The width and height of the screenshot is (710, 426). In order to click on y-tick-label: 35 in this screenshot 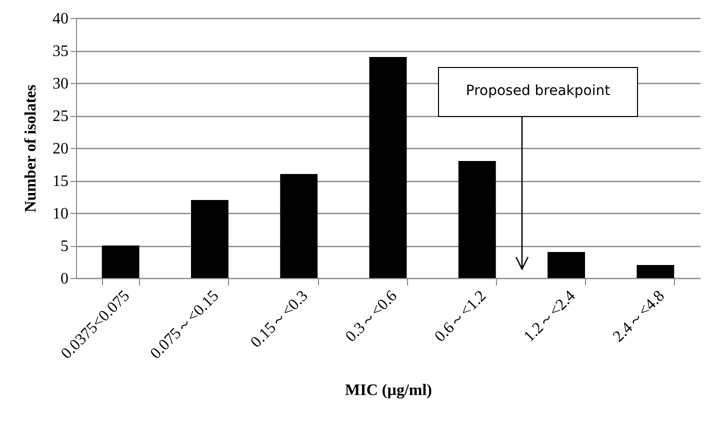, I will do `click(60, 51)`.